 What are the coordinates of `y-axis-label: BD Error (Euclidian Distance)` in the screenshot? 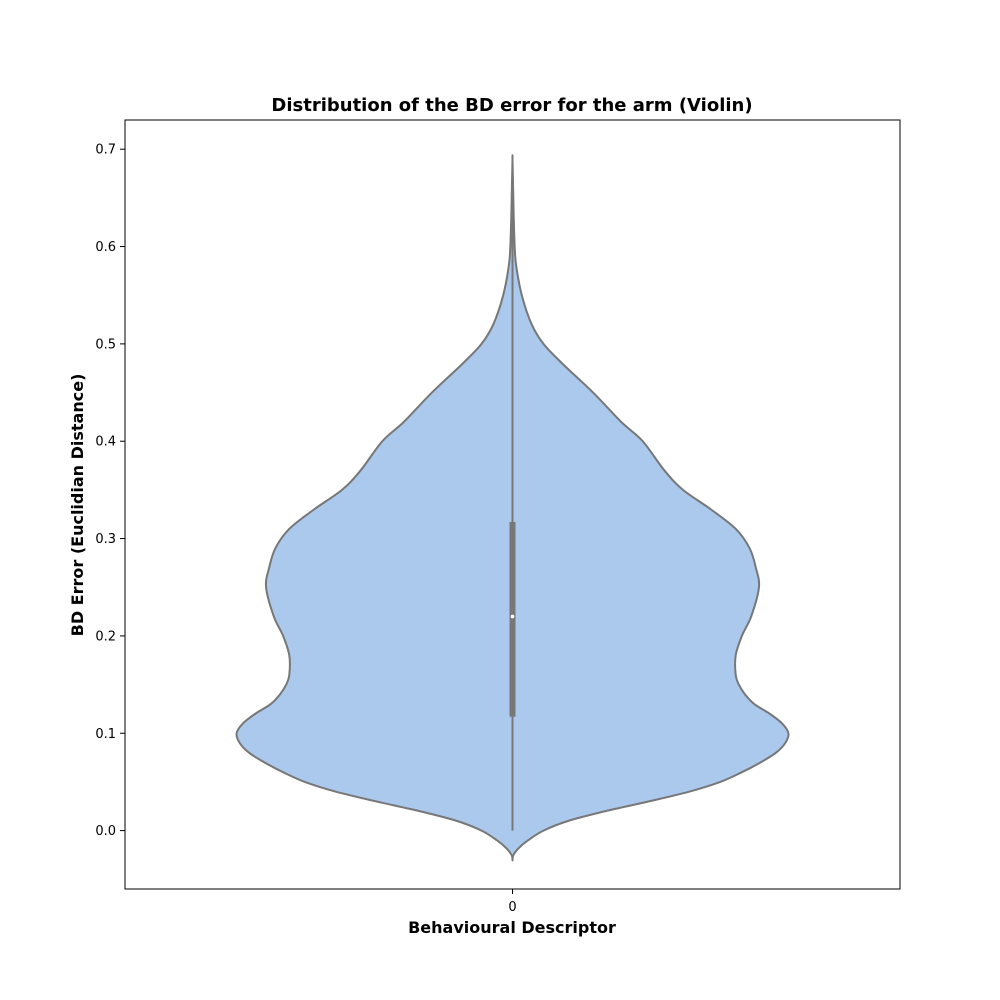 It's located at (77, 505).